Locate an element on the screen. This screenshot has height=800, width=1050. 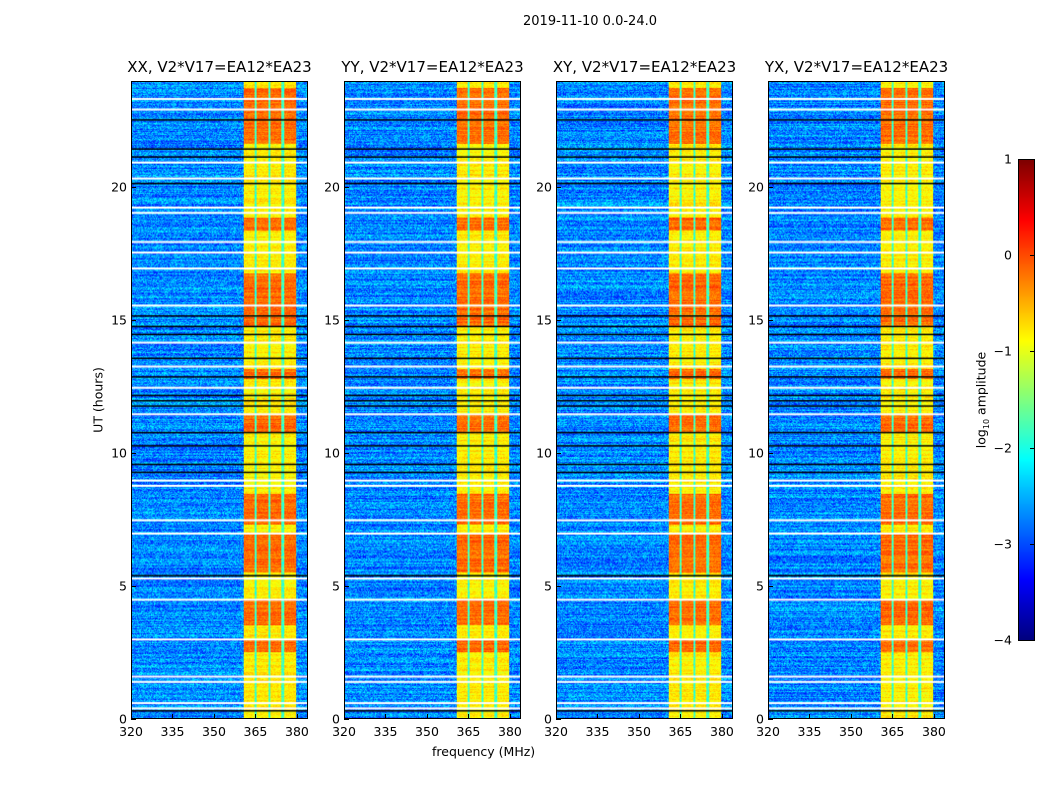
figure-title: 2019-11-10 0.0-24.0 is located at coordinates (590, 21).